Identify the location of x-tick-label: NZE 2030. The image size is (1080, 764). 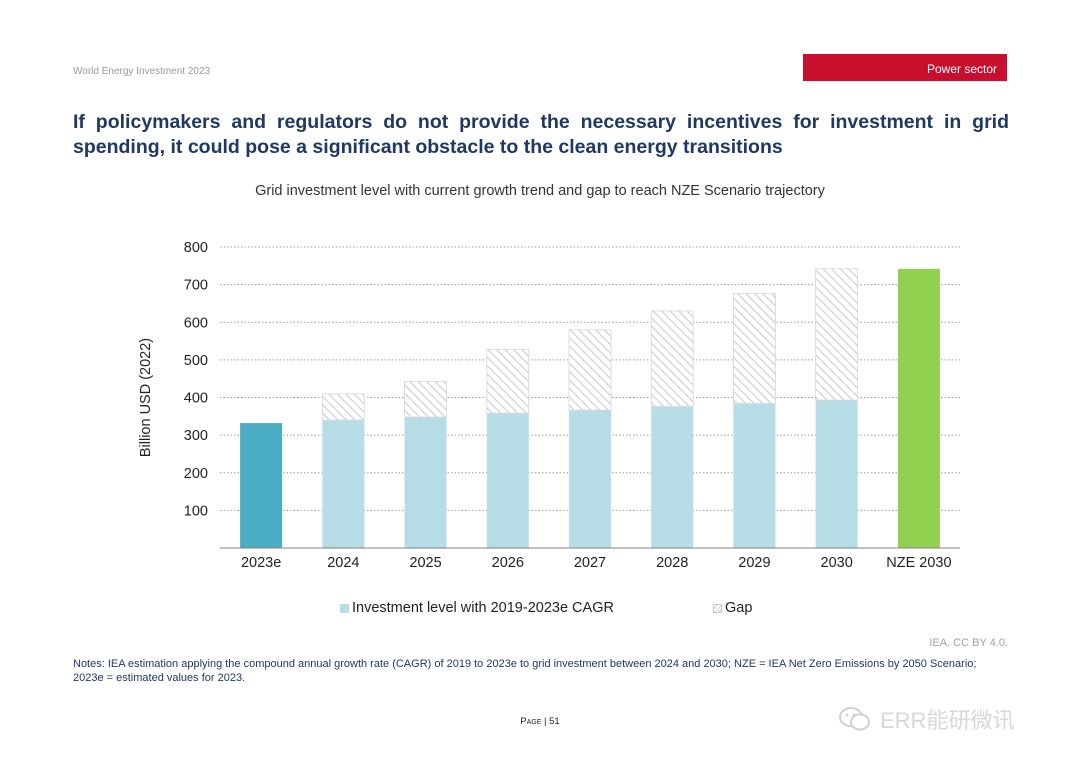
(918, 563).